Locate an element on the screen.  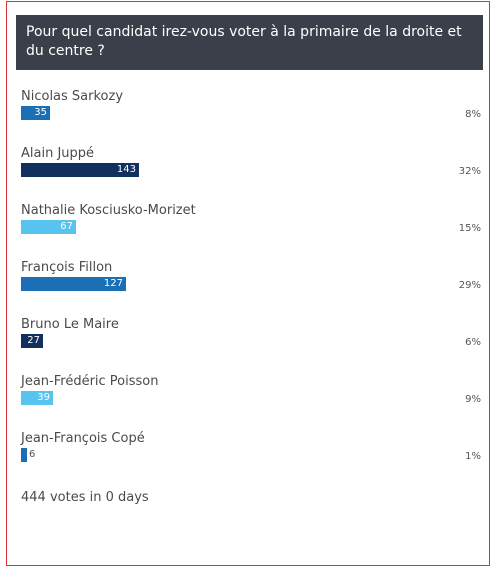
poll-total-votes: 444 votes in 0 days is located at coordinates (85, 497).